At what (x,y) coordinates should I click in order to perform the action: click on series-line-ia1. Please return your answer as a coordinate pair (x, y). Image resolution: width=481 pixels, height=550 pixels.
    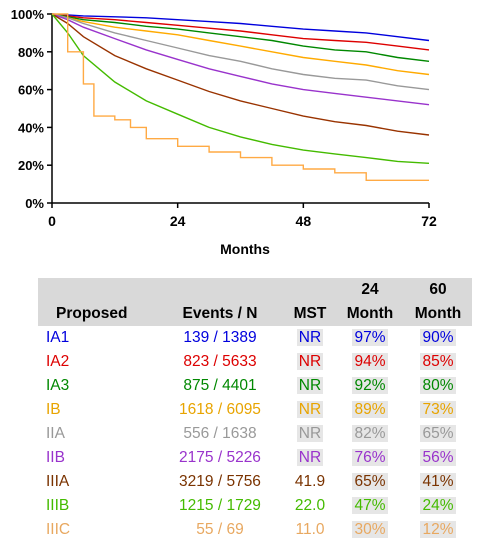
    Looking at the image, I should click on (240, 27).